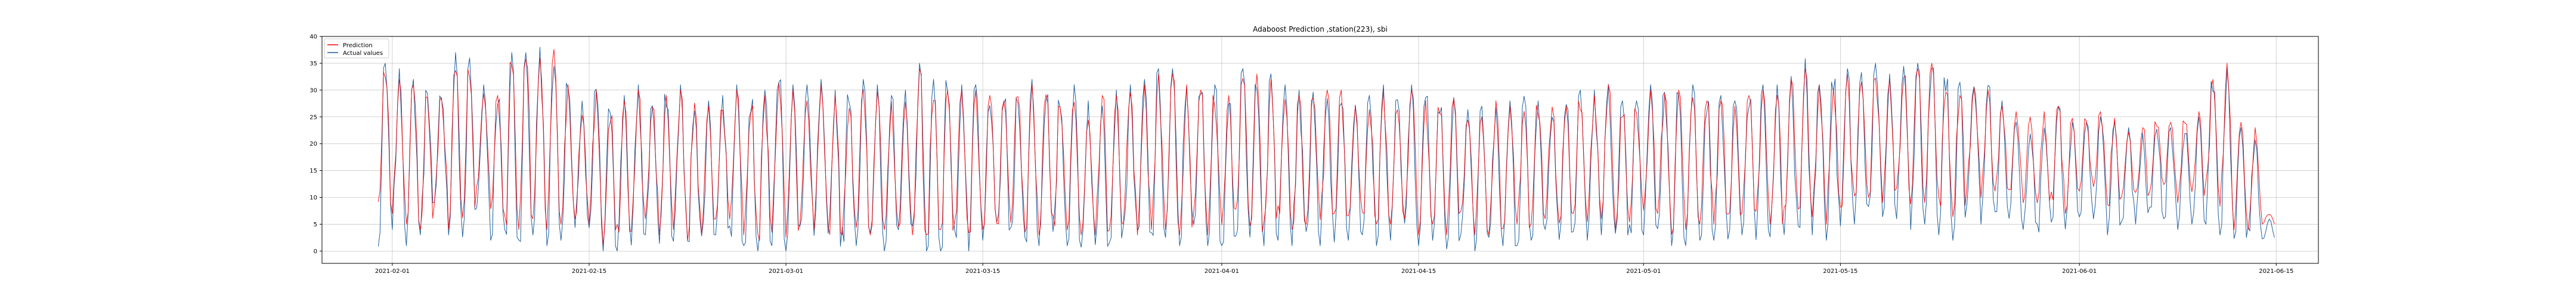 This screenshot has height=301, width=2576. Describe the element at coordinates (1321, 29) in the screenshot. I see `chart-title: Adaboost Prediction ,station(223), sbi` at that location.